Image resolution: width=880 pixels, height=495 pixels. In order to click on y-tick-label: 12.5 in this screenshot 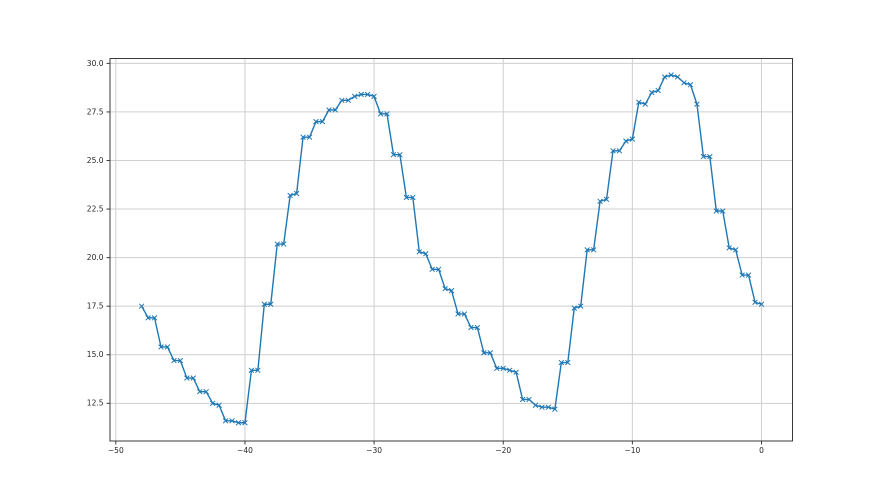, I will do `click(95, 403)`.